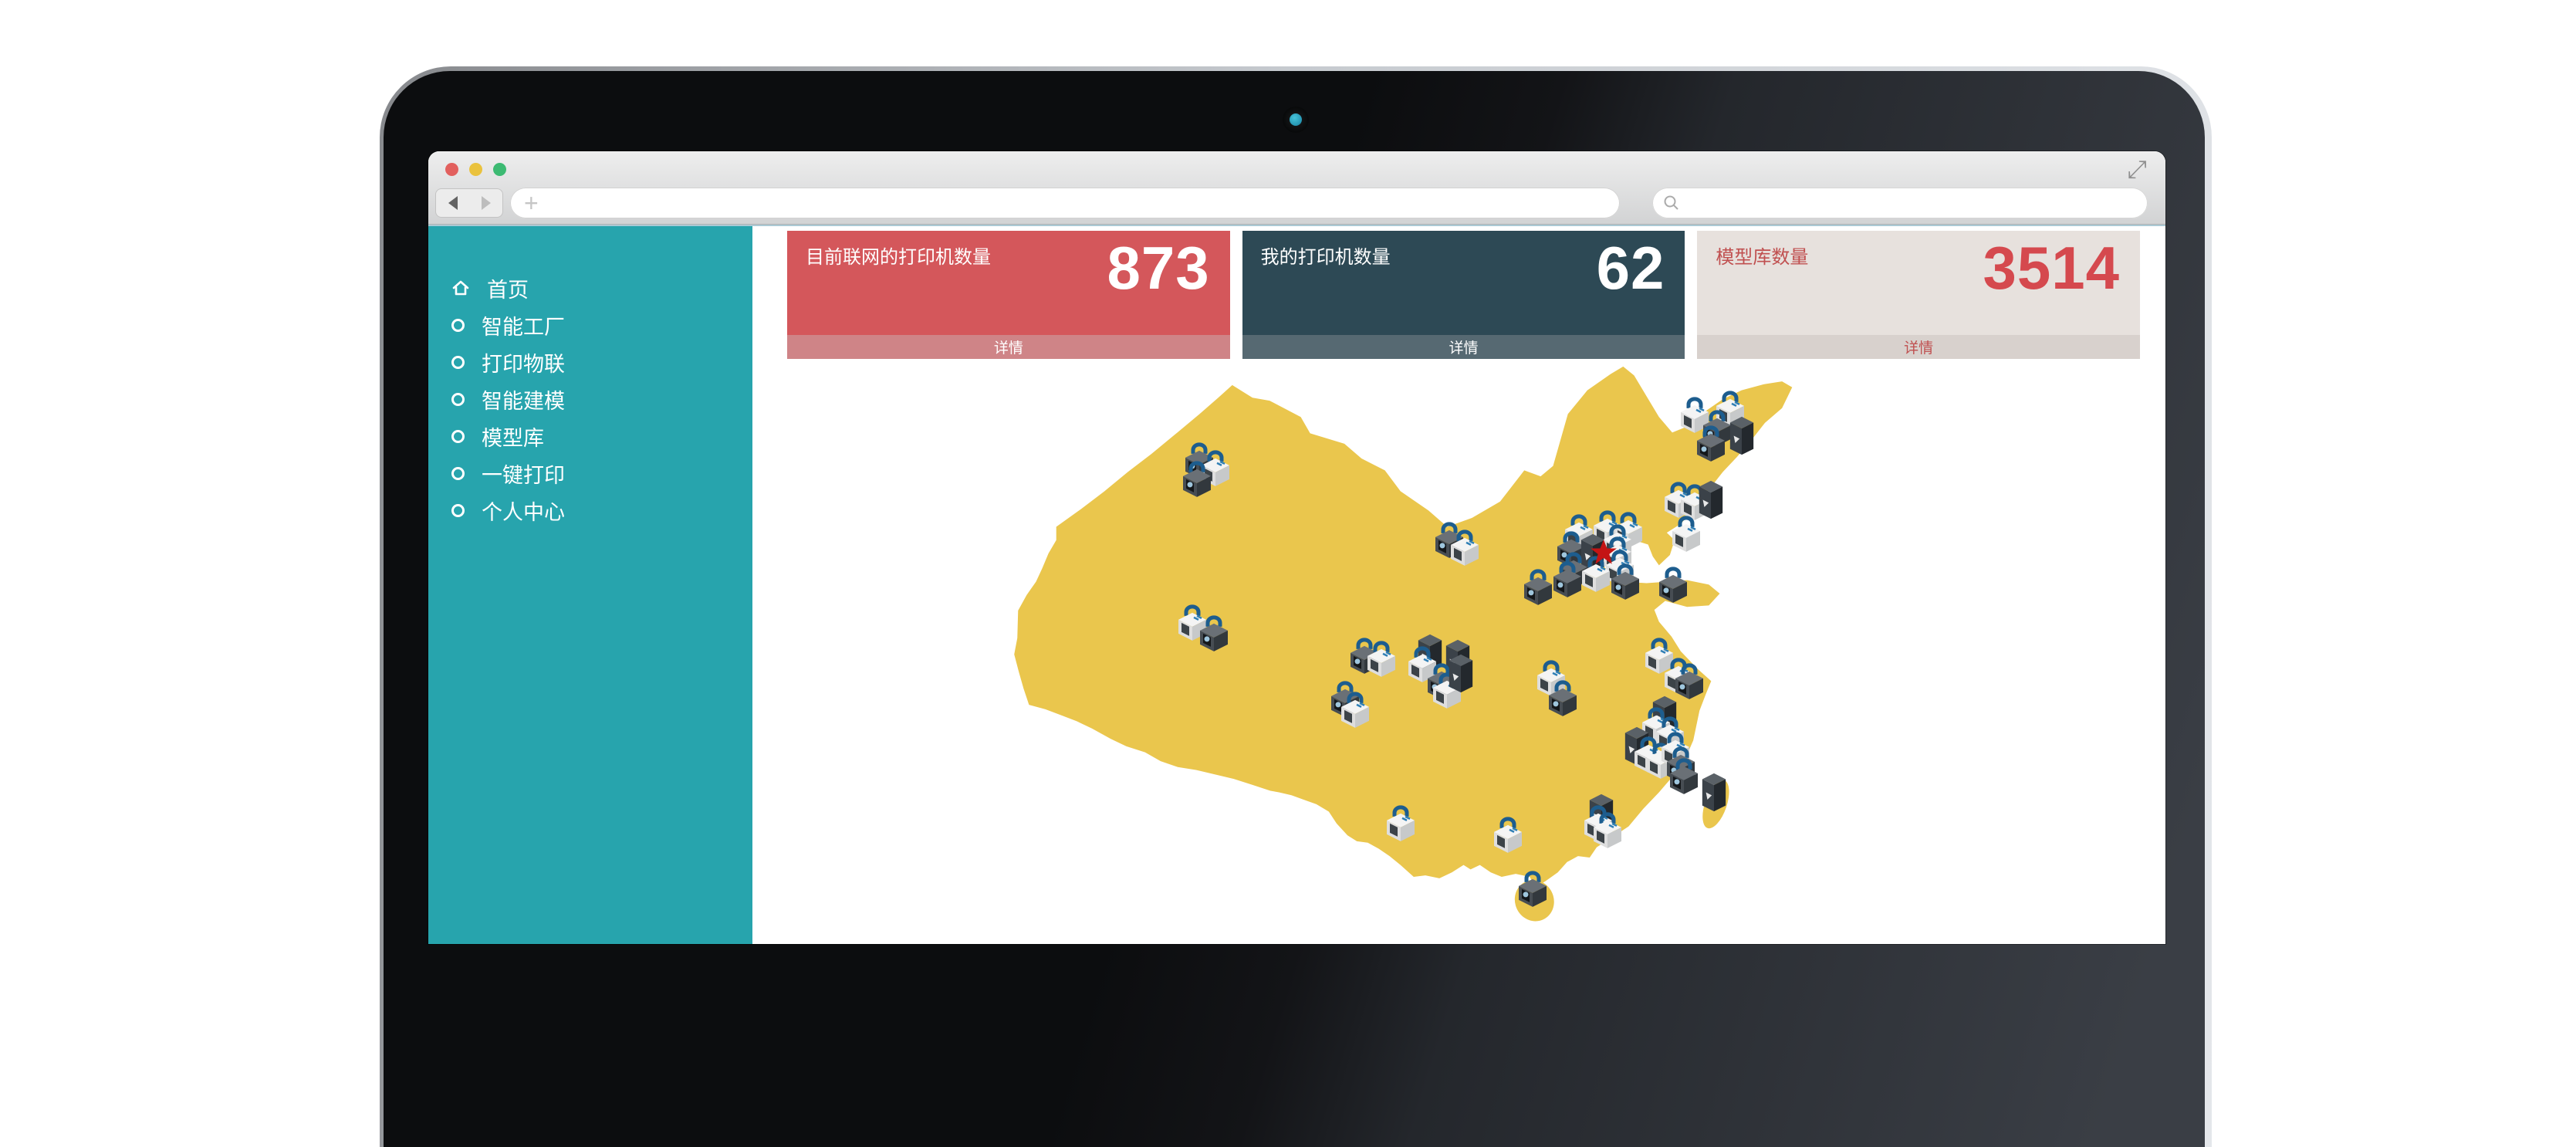  Describe the element at coordinates (460, 288) in the screenshot. I see `home-icon` at that location.